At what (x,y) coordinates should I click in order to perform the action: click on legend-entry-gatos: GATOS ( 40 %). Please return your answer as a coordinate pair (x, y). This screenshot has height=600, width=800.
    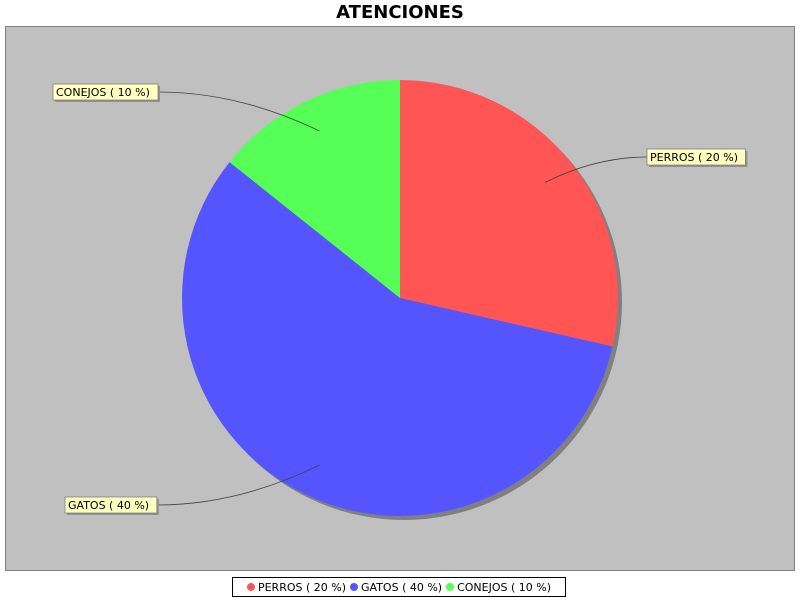
    Looking at the image, I should click on (396, 587).